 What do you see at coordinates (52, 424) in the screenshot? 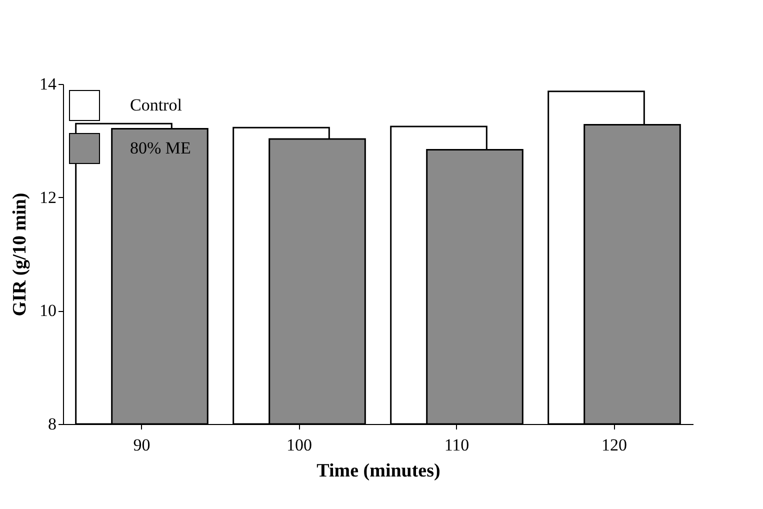
I see `y-tick-label: 8` at bounding box center [52, 424].